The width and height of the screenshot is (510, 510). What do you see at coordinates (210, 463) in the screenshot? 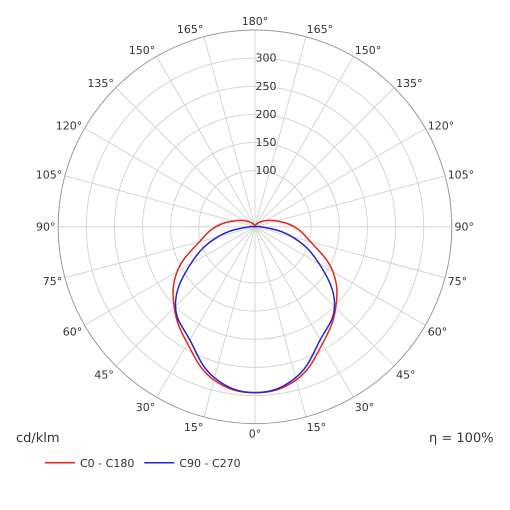
I see `legend-label: C90 - C270` at bounding box center [210, 463].